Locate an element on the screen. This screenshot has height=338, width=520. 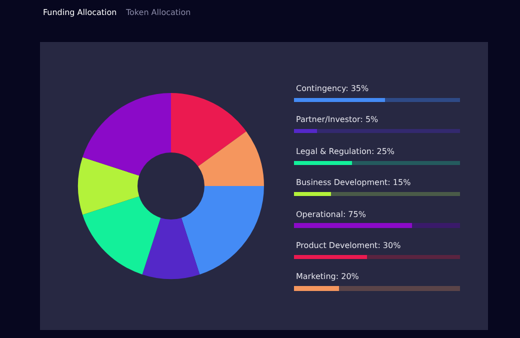
y-tick-label: Contingency: 35% is located at coordinates (333, 88).